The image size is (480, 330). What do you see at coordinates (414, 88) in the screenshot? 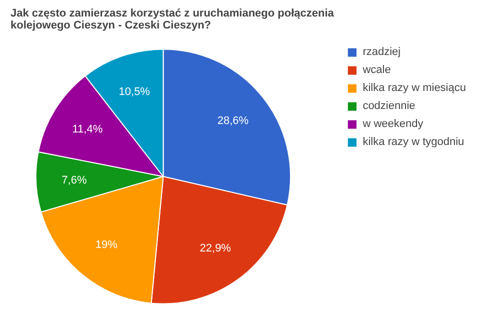
I see `legend-label: kilka razy w miesiącu` at bounding box center [414, 88].